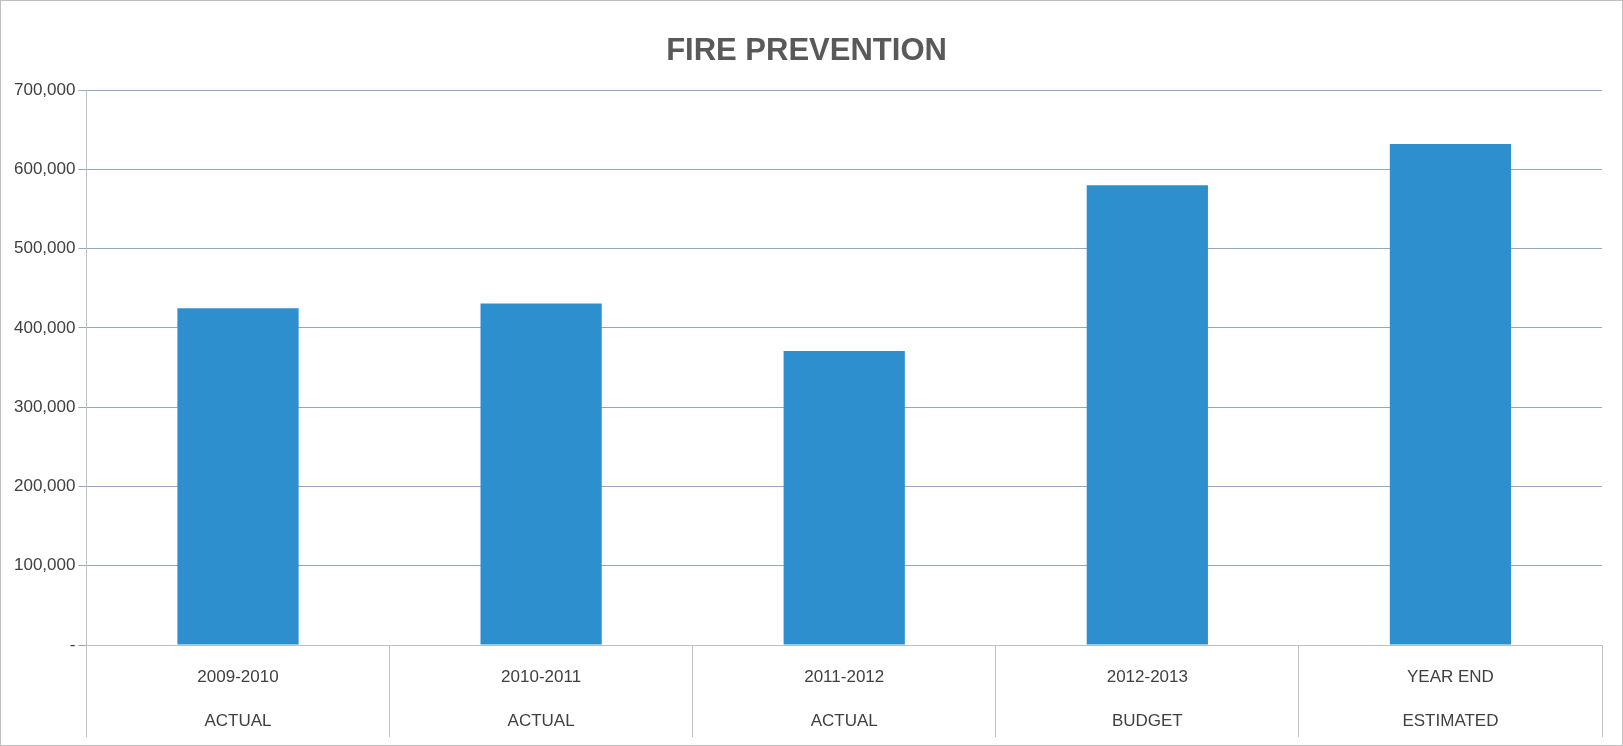 This screenshot has height=746, width=1623. What do you see at coordinates (1147, 698) in the screenshot?
I see `category-label: 2012-2013 BUDGET` at bounding box center [1147, 698].